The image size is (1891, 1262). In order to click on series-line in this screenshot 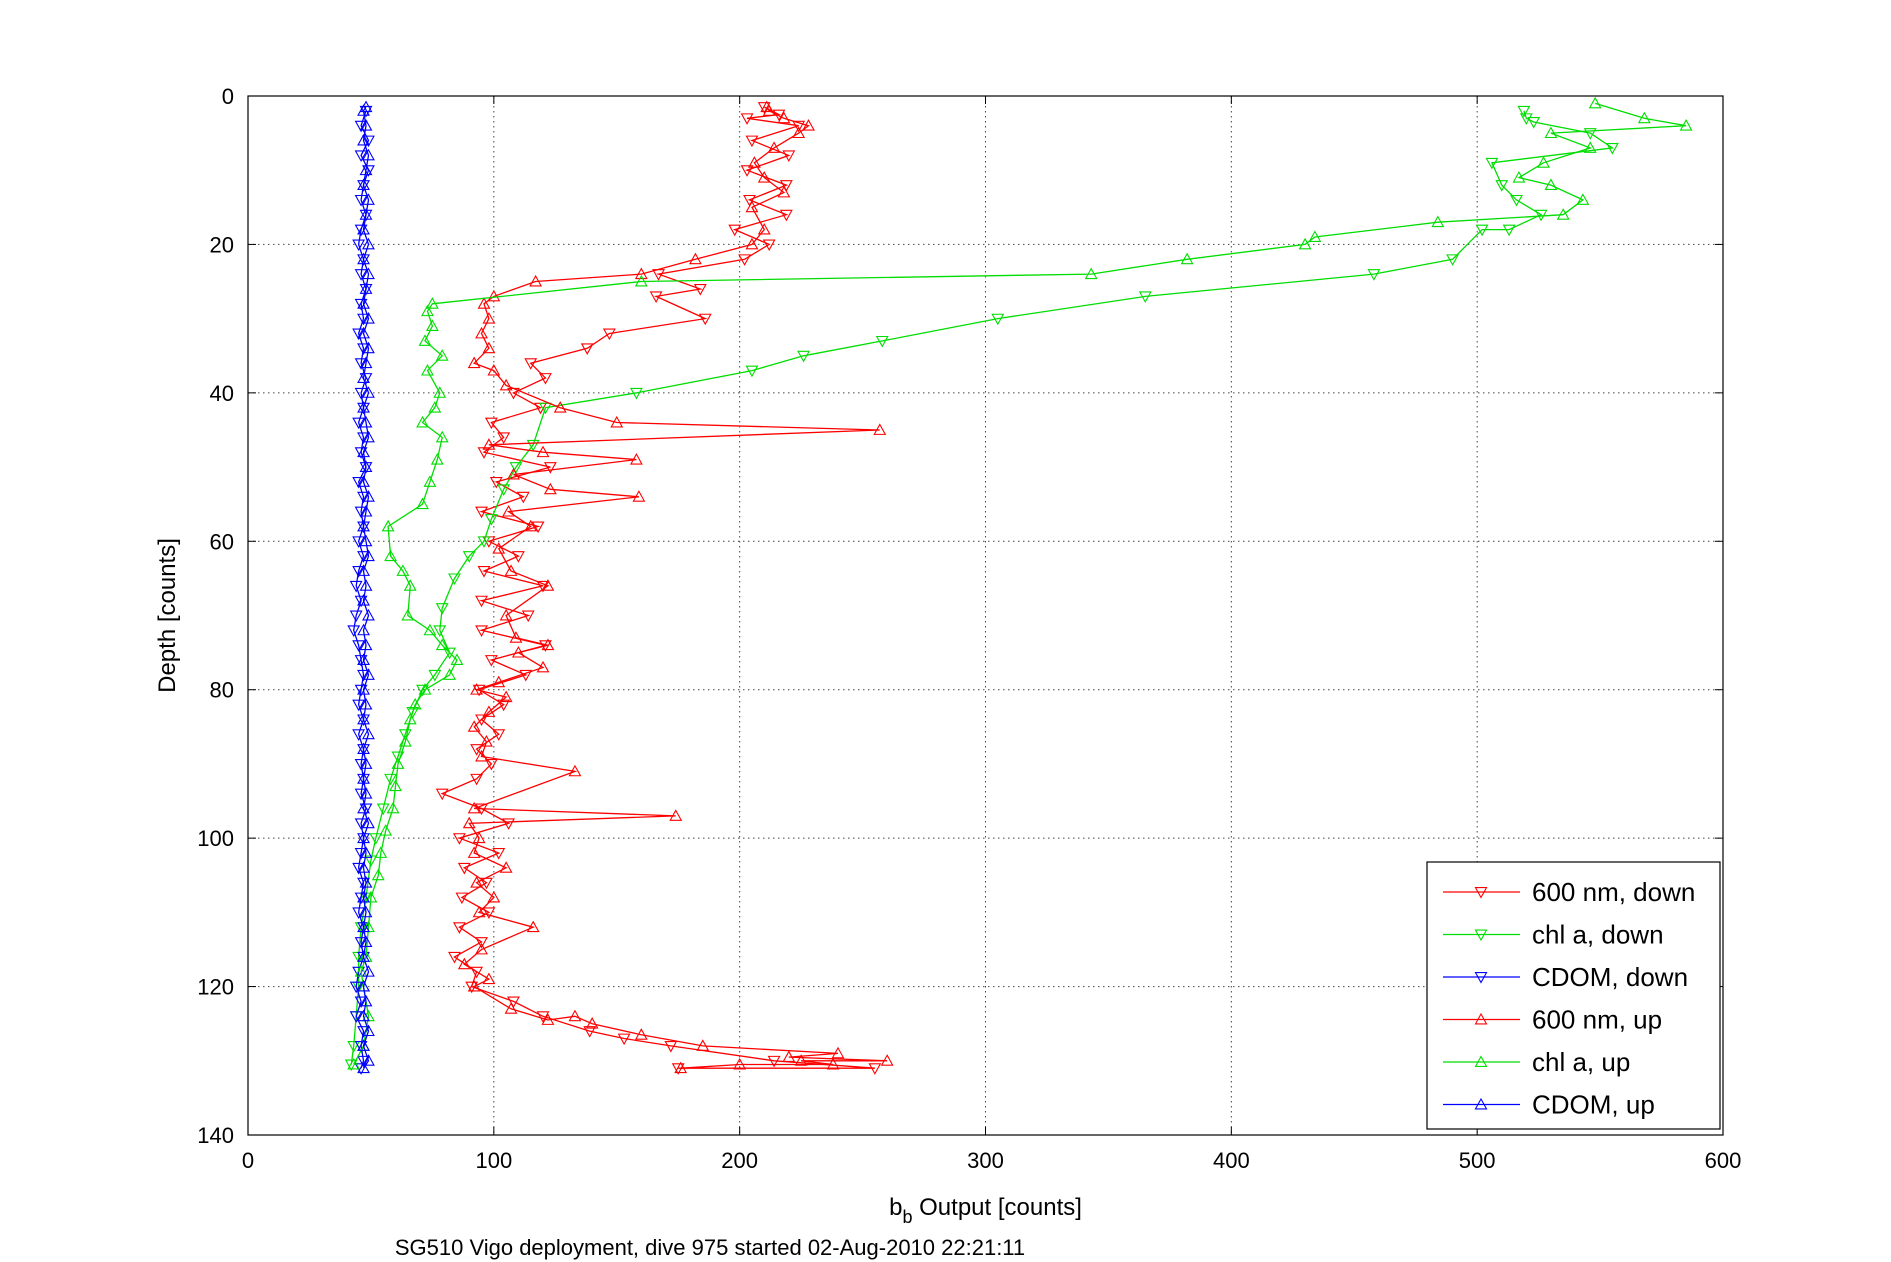, I will do `click(366, 587)`.